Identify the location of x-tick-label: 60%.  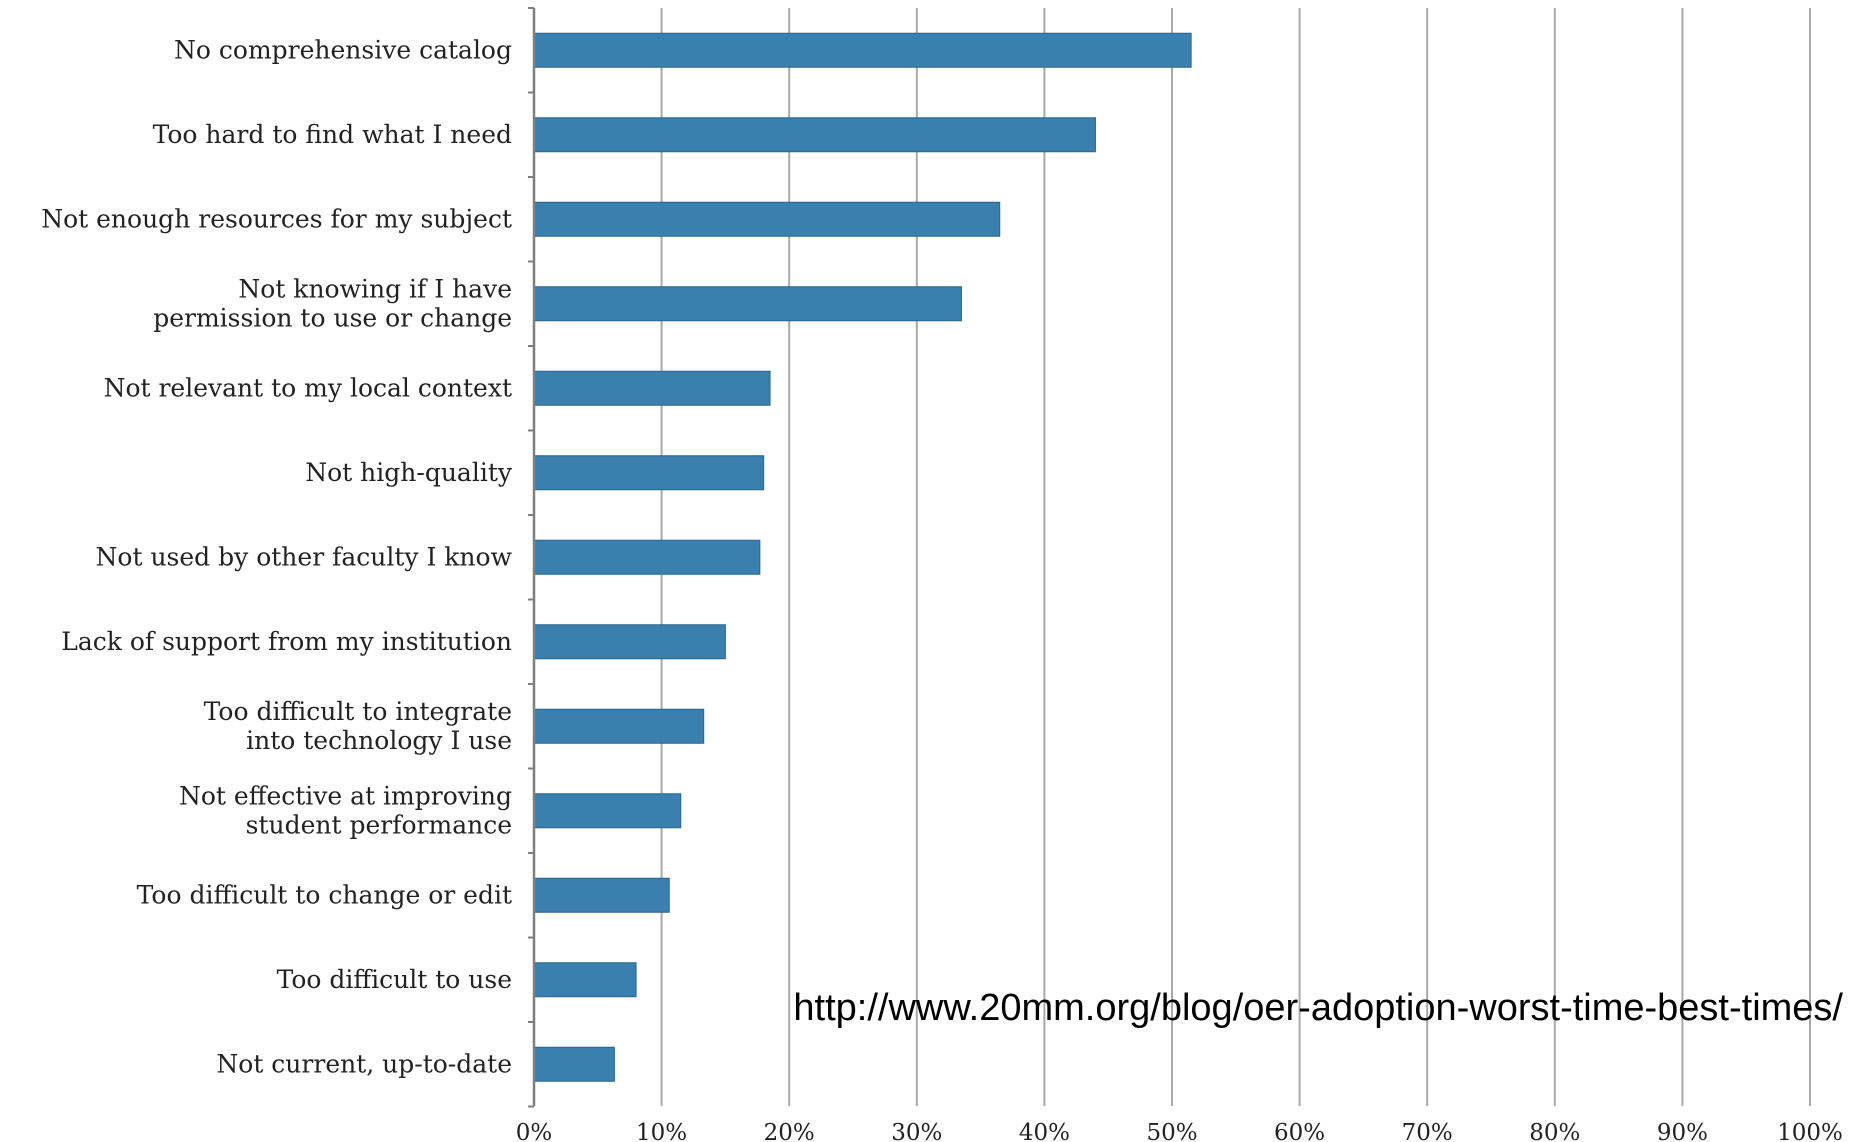
(1299, 1131).